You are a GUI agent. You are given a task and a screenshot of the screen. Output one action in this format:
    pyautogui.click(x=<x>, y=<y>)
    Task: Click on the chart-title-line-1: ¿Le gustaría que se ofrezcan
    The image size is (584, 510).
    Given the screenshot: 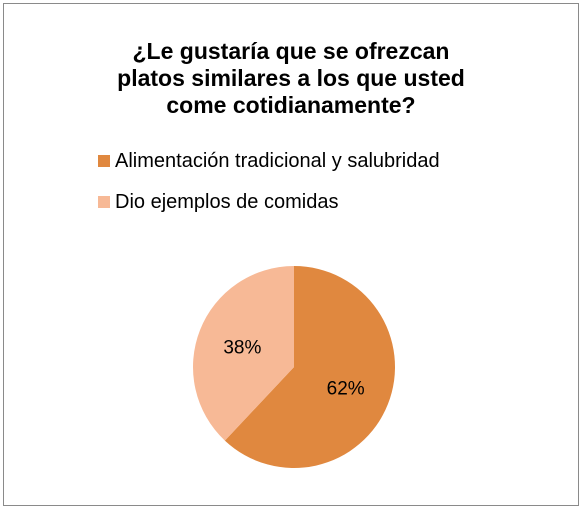 What is the action you would take?
    pyautogui.click(x=291, y=51)
    